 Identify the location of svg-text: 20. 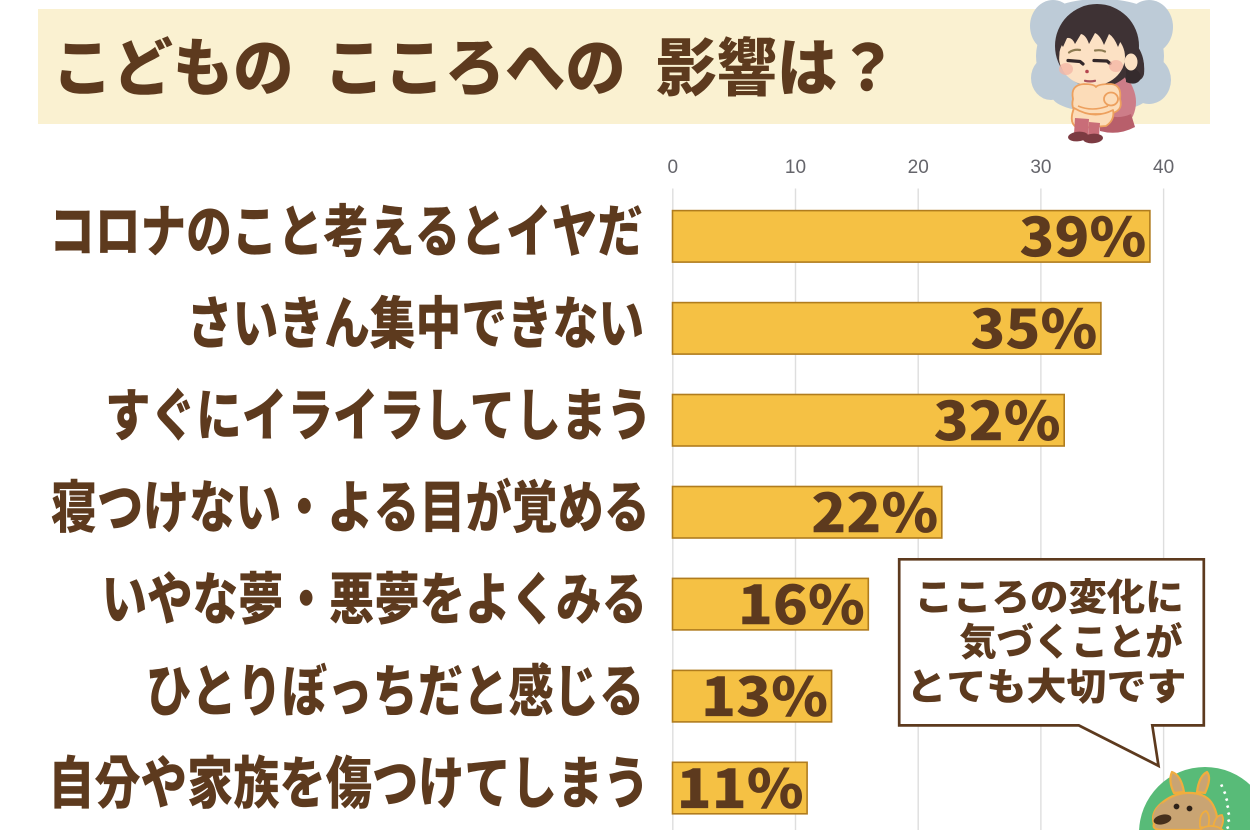
(918, 167).